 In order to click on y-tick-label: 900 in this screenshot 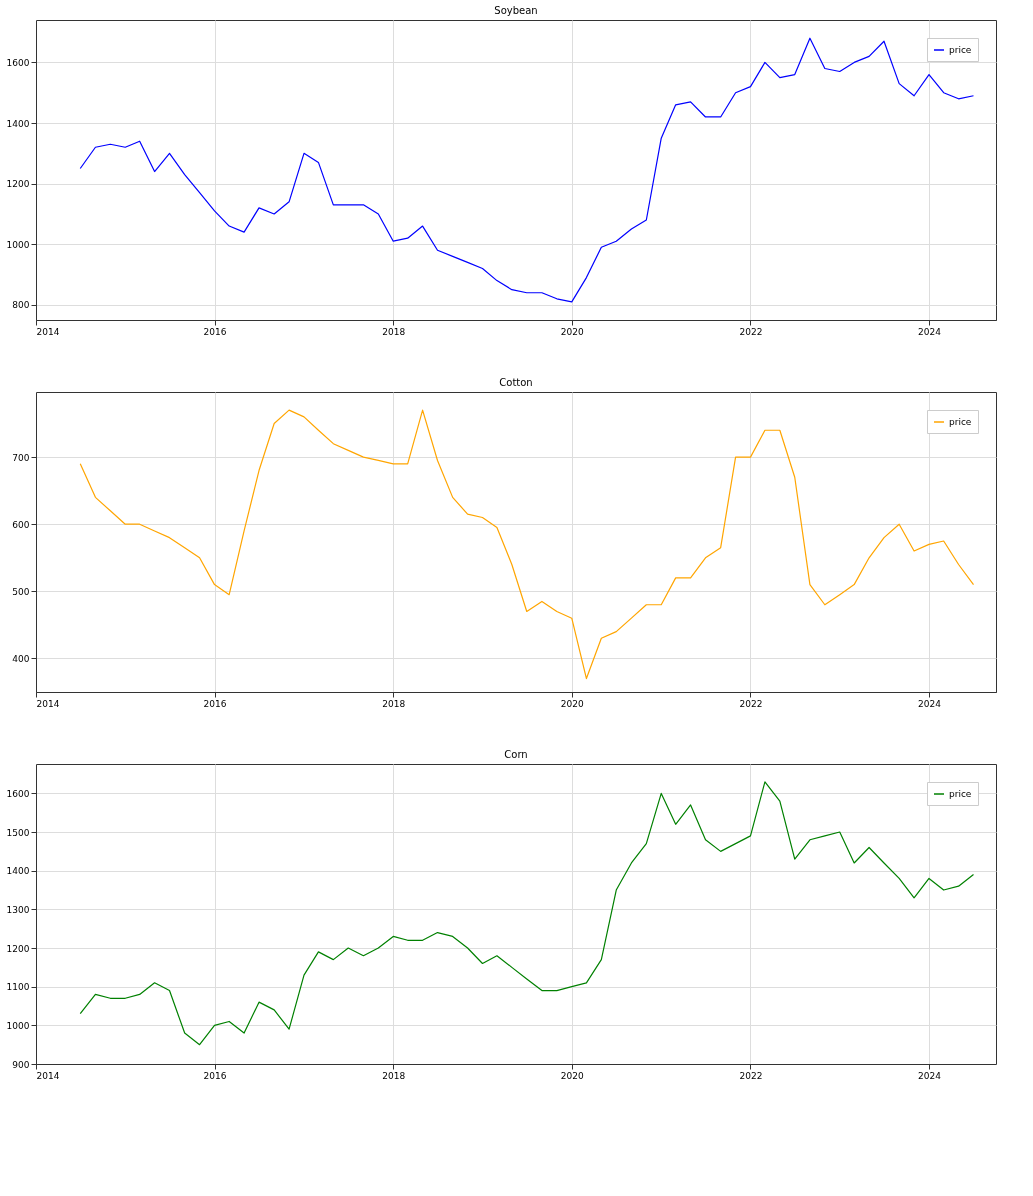, I will do `click(21, 1064)`.